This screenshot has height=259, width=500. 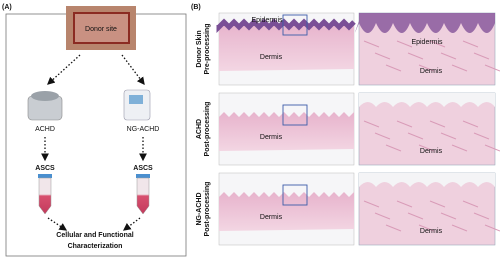 I want to click on donor-label: Donor site, so click(x=101, y=29).